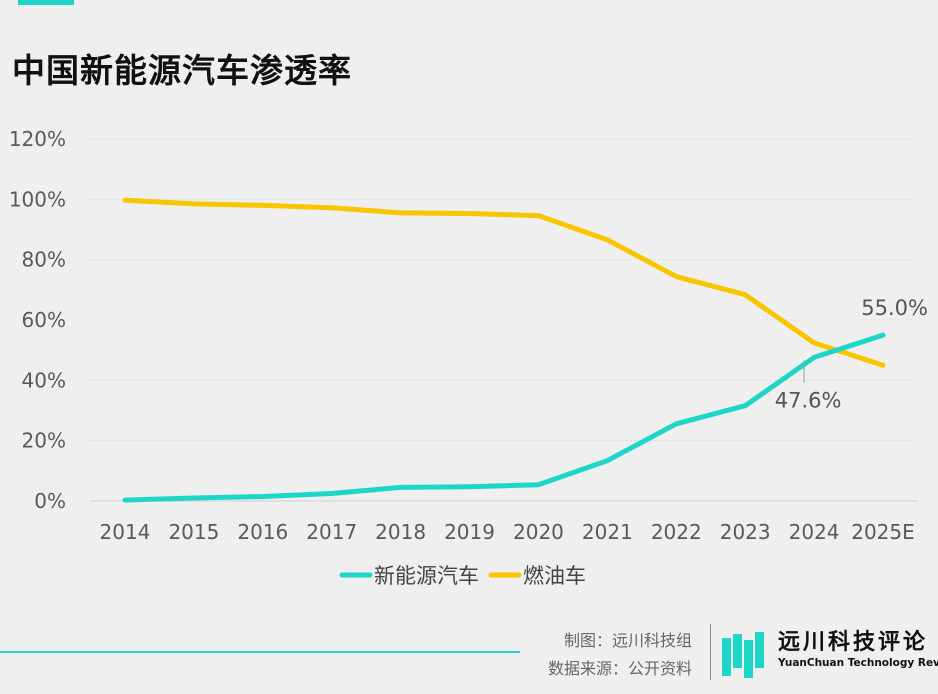  I want to click on legend: 新能源汽车 燃油车, so click(462, 576).